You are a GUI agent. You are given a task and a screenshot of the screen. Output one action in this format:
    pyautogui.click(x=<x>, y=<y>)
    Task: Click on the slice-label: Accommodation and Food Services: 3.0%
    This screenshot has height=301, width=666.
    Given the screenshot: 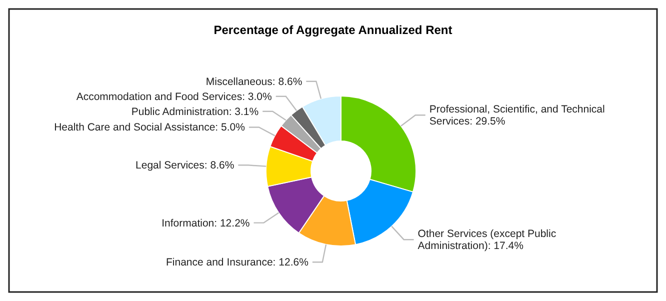 What is the action you would take?
    pyautogui.click(x=174, y=96)
    